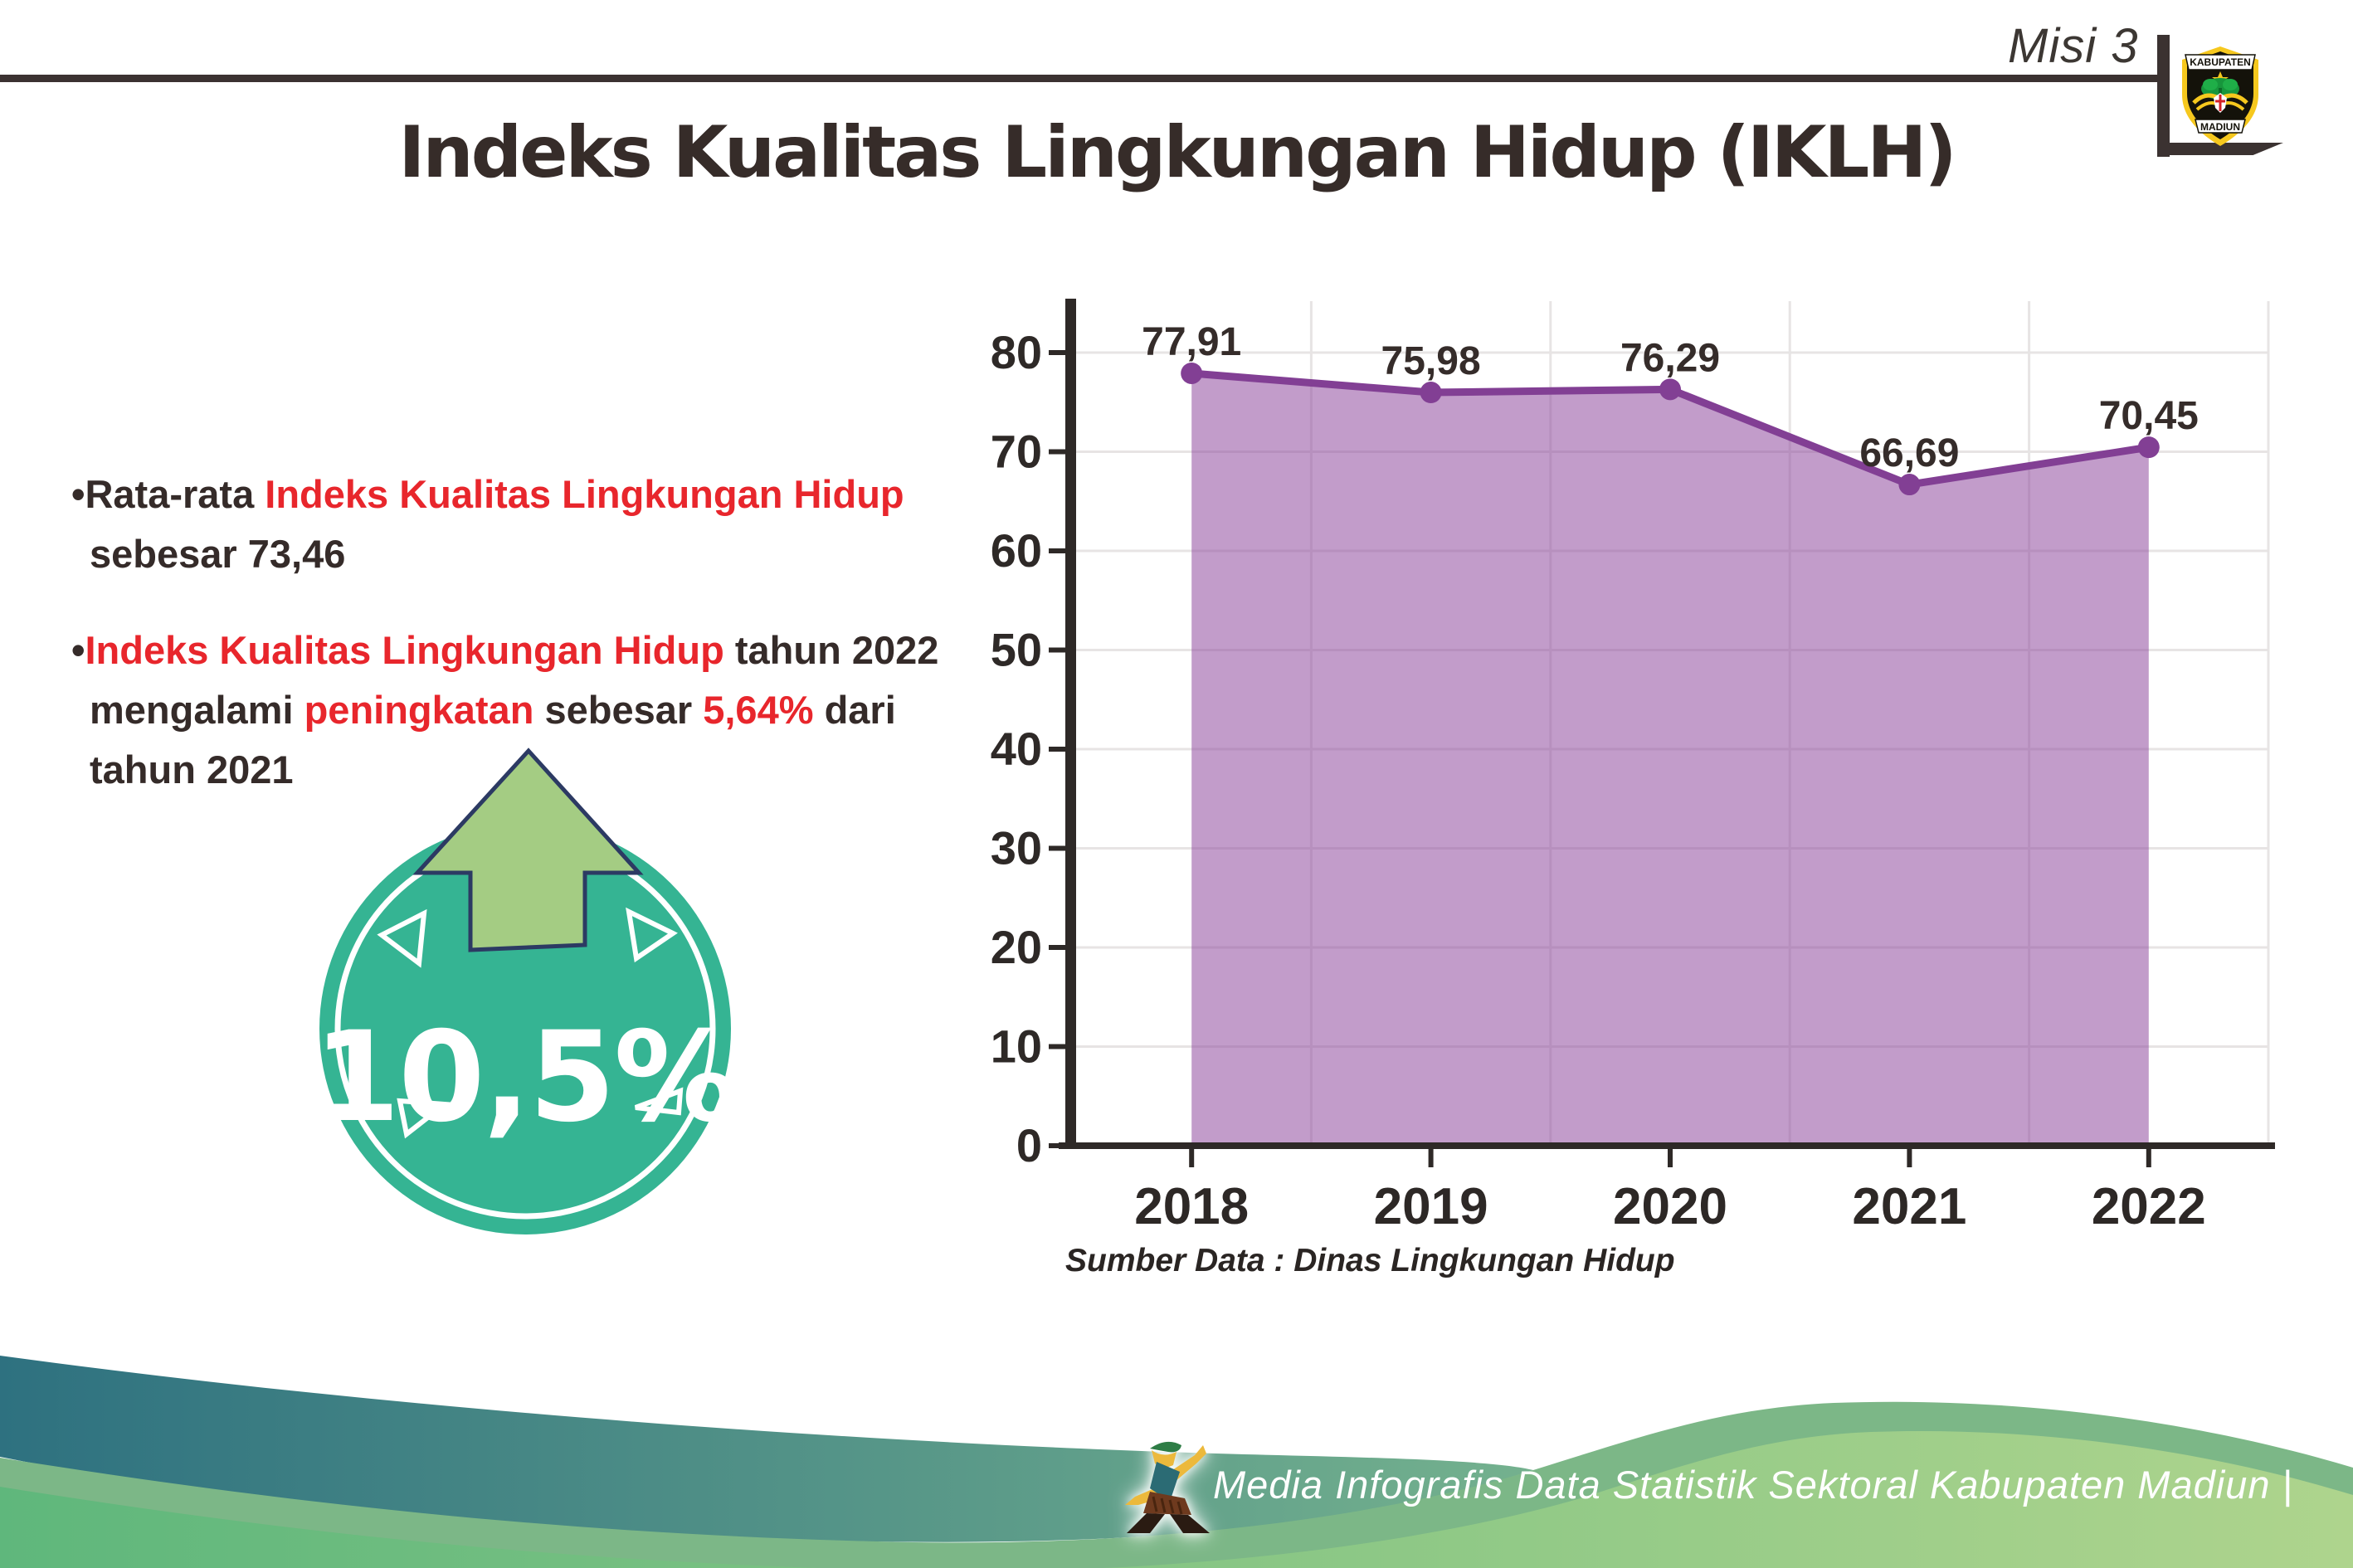 The width and height of the screenshot is (2353, 1568). Describe the element at coordinates (514, 680) in the screenshot. I see `body-text: tahun 2022 mengalami` at that location.